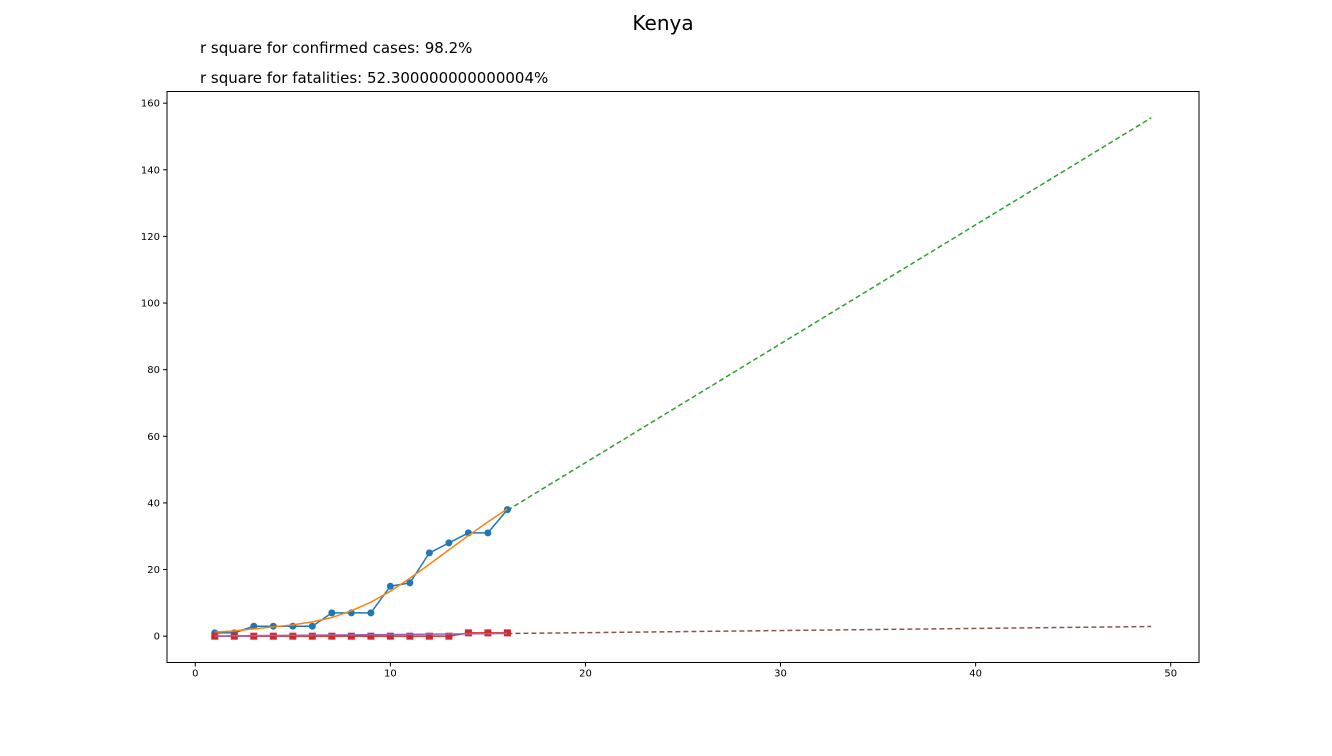 This screenshot has height=756, width=1332. I want to click on y-tick-label: 40, so click(153, 503).